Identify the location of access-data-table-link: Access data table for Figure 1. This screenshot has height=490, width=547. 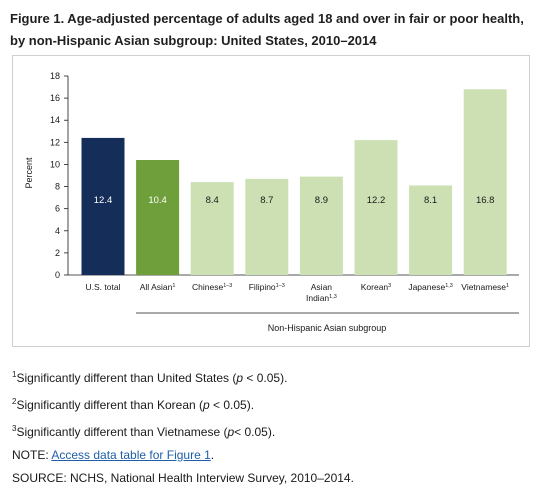
(131, 455).